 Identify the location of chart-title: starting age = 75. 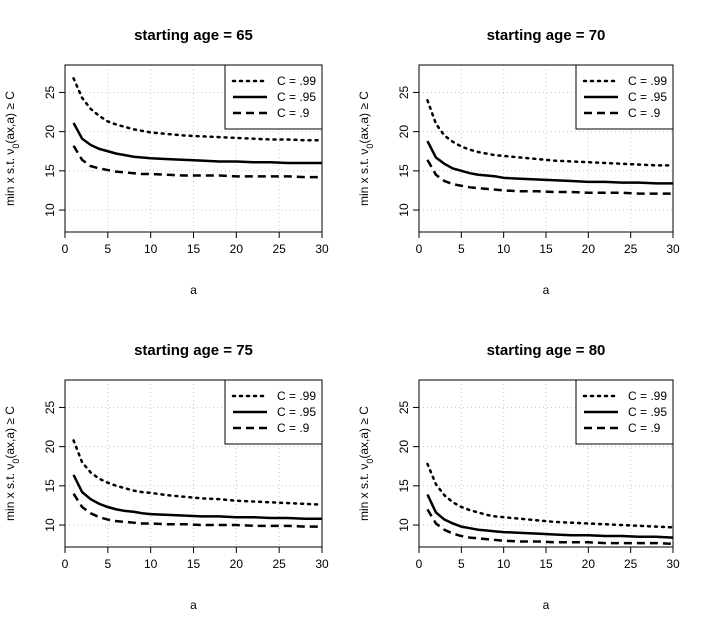
(193, 350).